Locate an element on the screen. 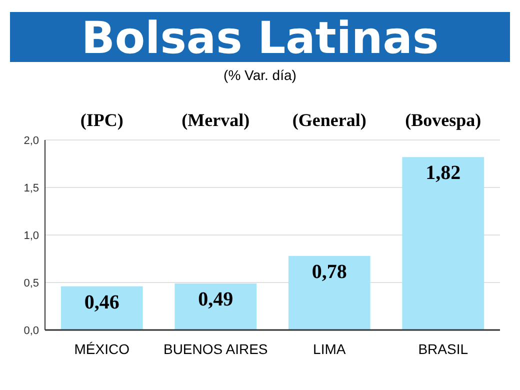 The height and width of the screenshot is (390, 520). y-tick-label: 0,5 is located at coordinates (31, 283).